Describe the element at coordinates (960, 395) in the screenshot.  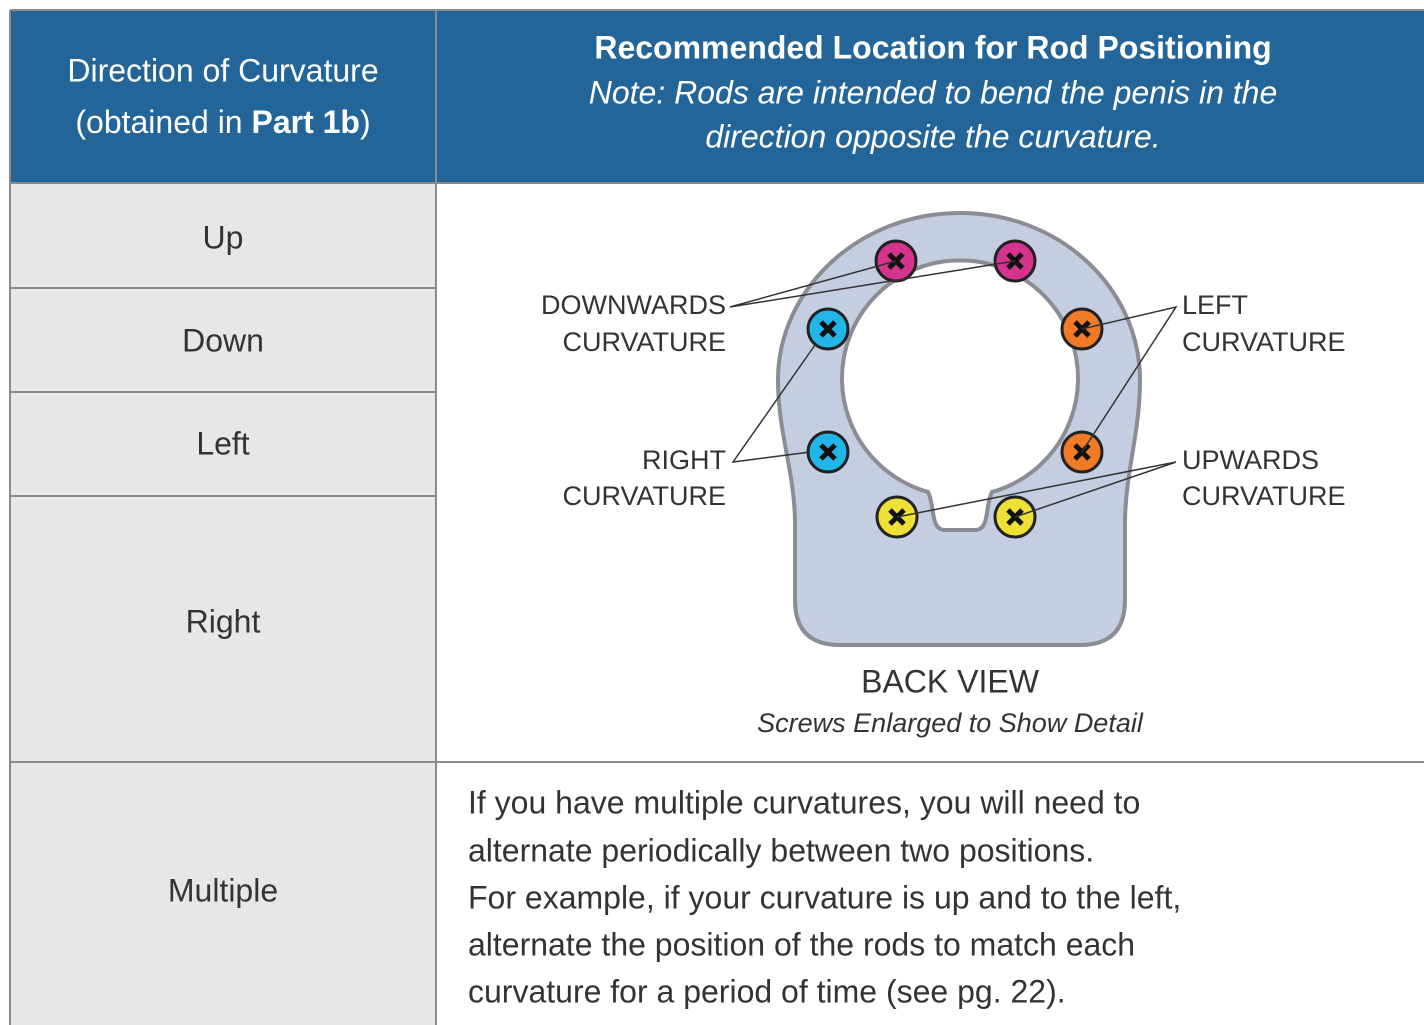
I see `plate-hole` at that location.